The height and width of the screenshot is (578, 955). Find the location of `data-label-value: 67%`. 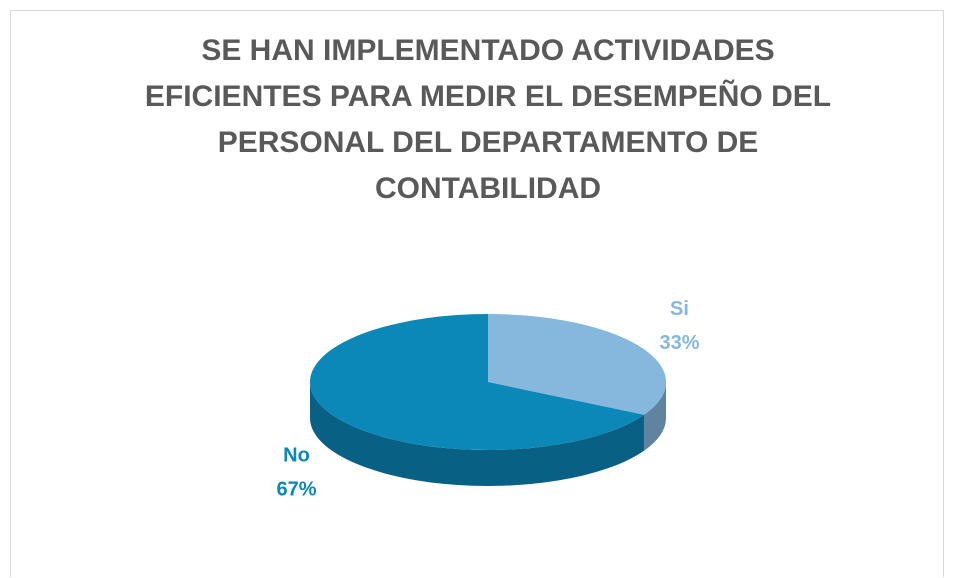

data-label-value: 67% is located at coordinates (296, 490).